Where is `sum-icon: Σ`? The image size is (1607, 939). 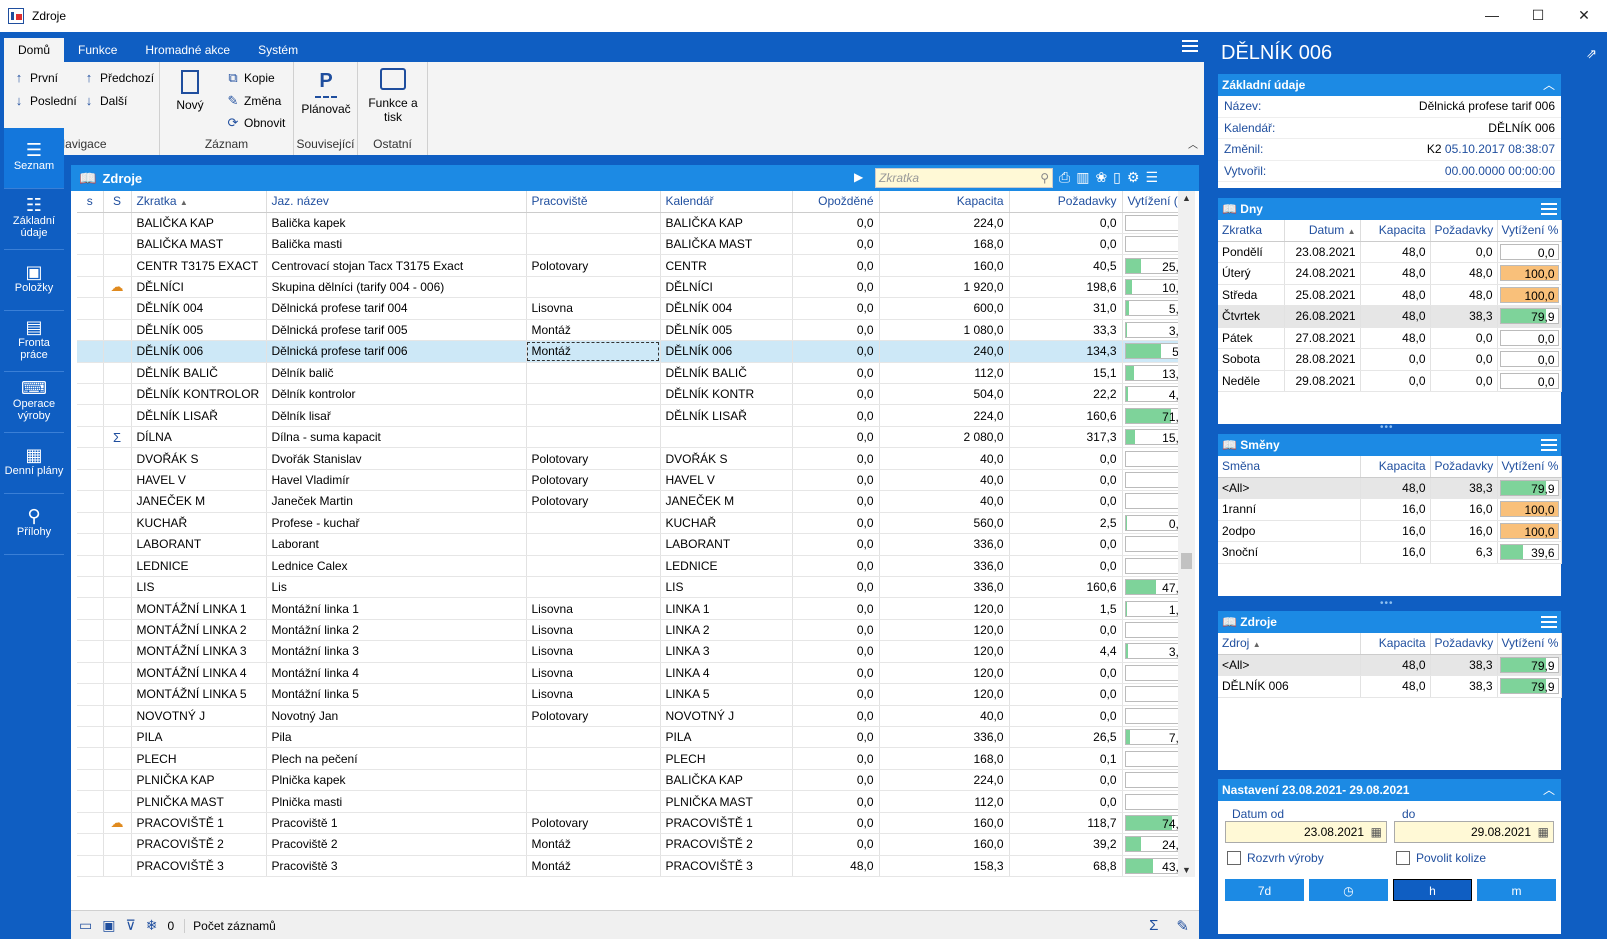
sum-icon: Σ is located at coordinates (1154, 925).